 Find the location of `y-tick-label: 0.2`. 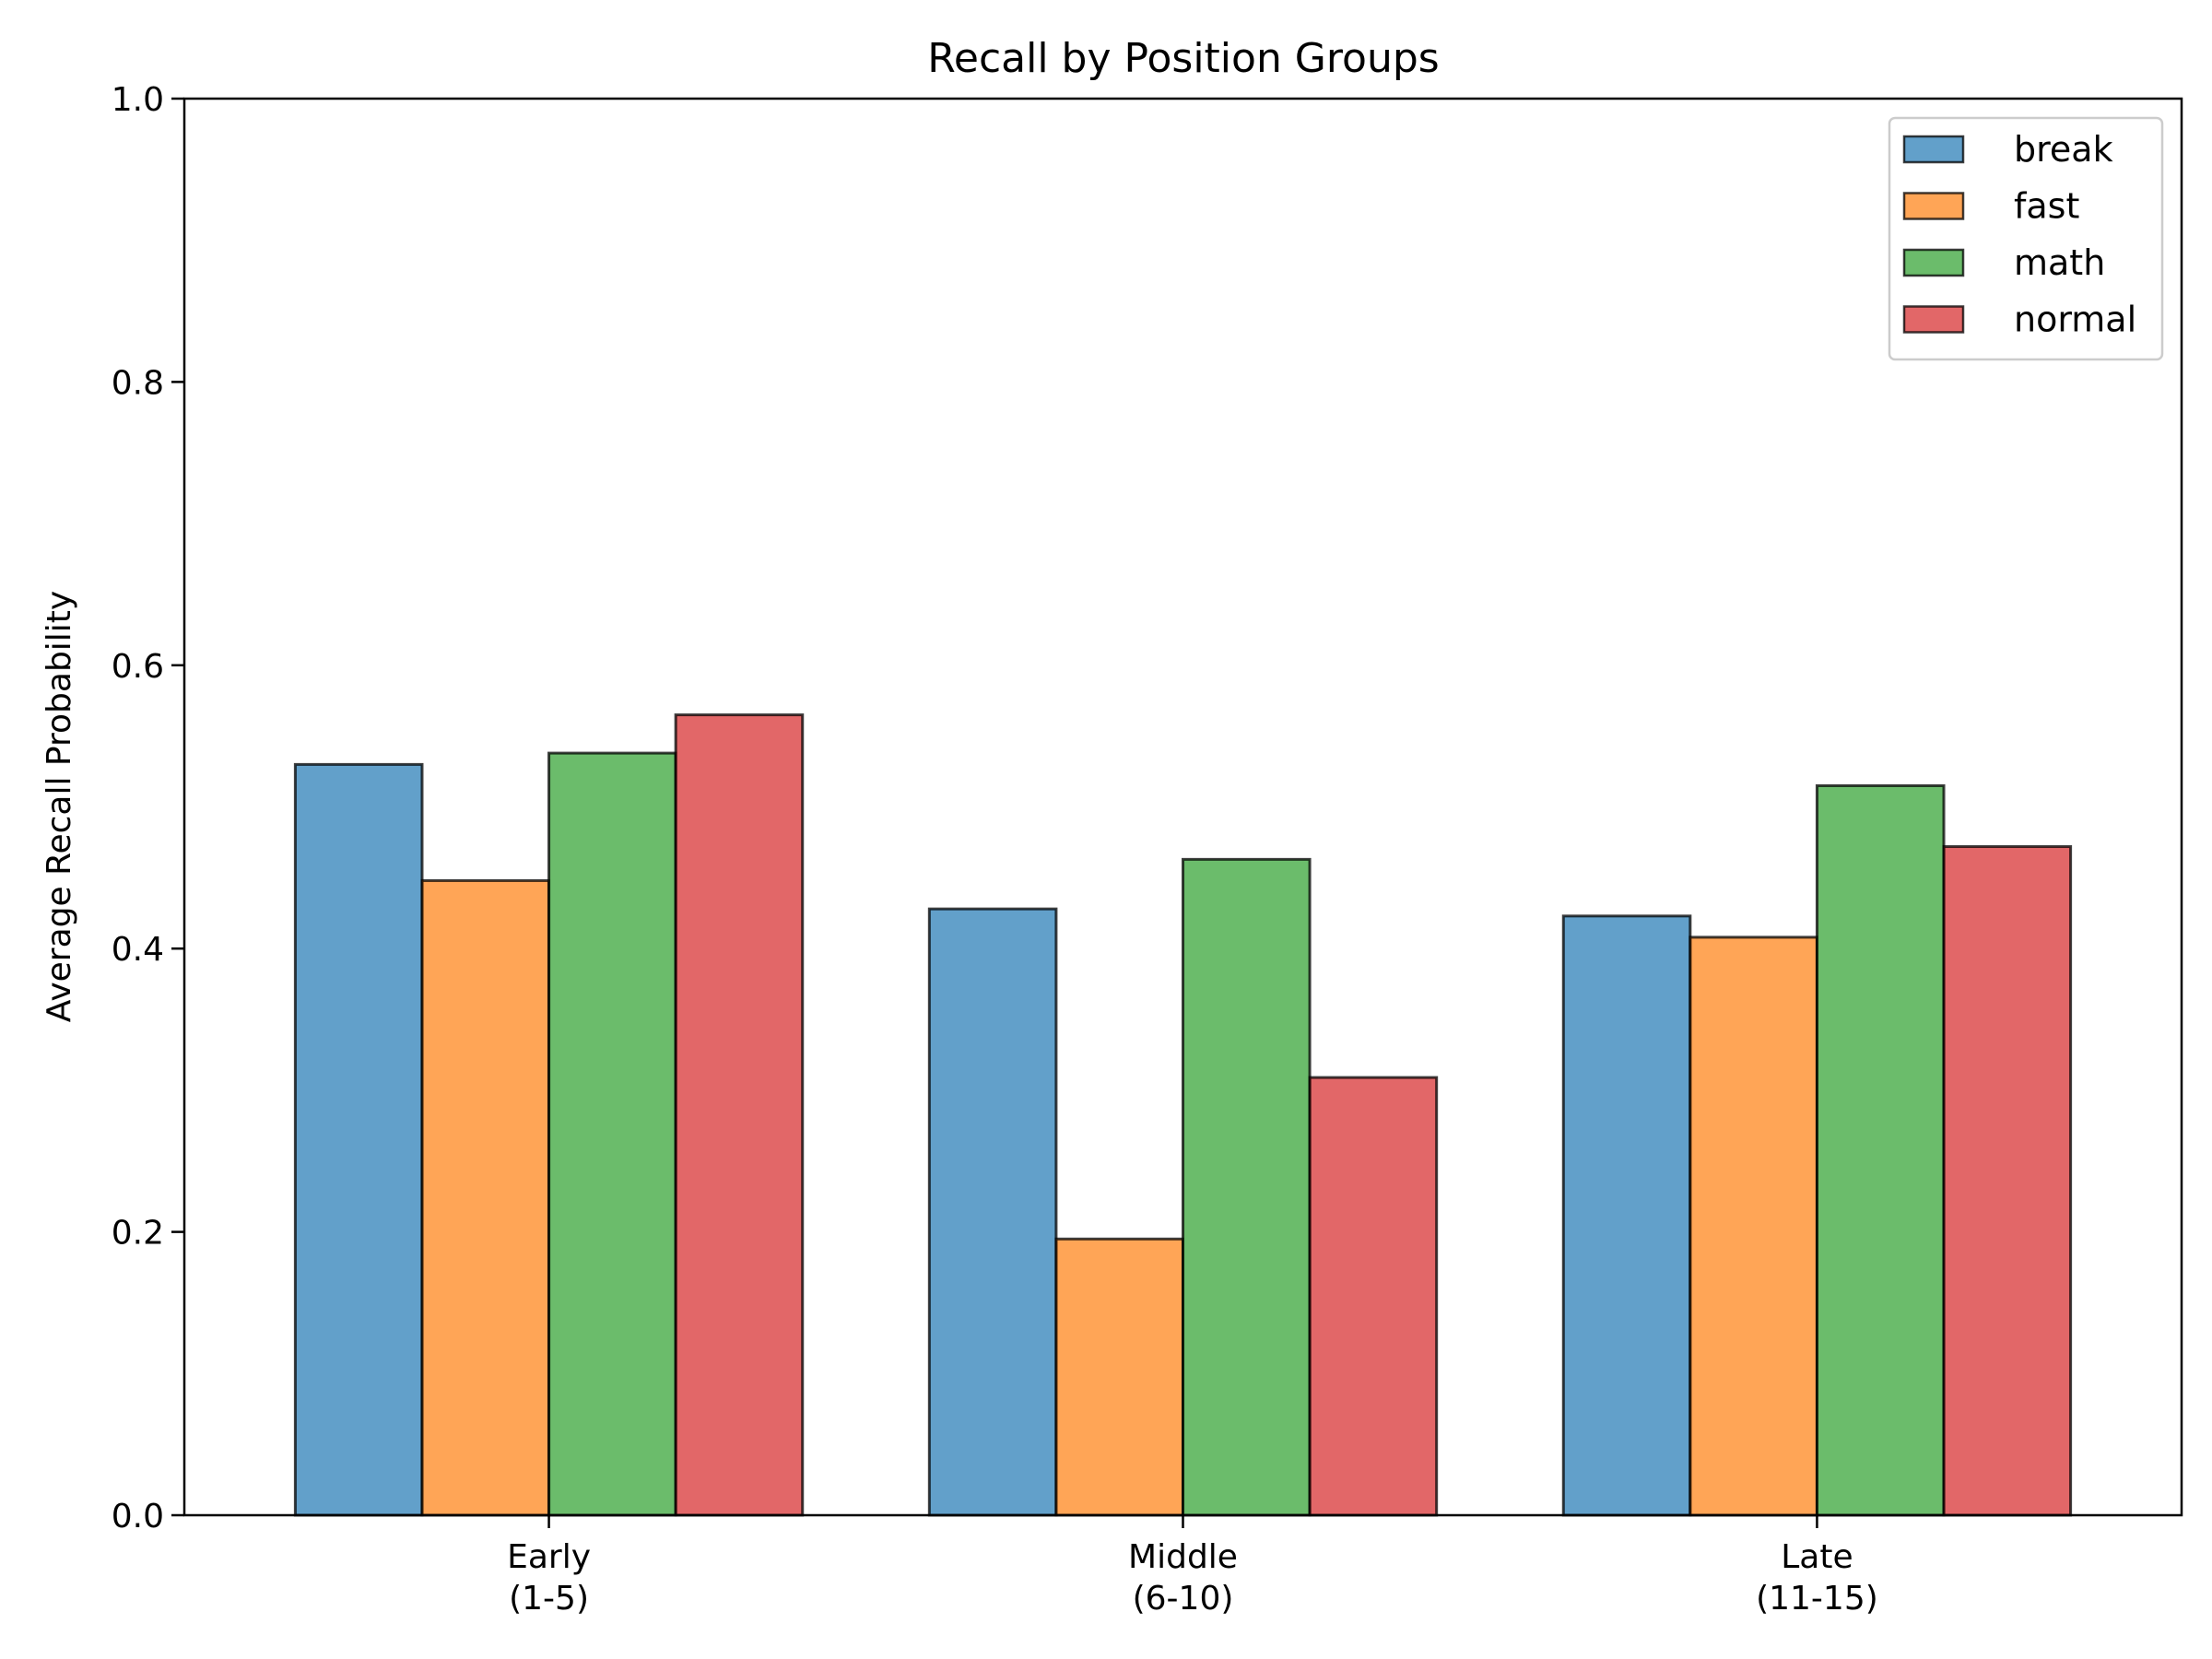

y-tick-label: 0.2 is located at coordinates (138, 1234).